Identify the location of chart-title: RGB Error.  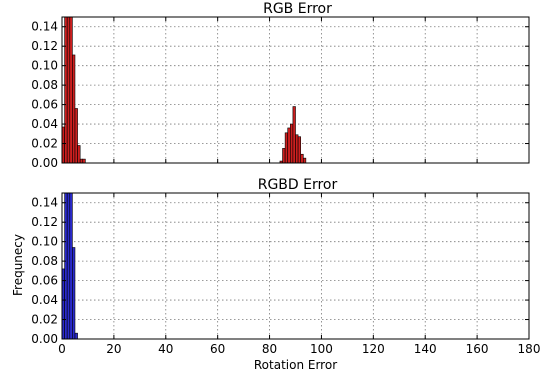
(297, 9).